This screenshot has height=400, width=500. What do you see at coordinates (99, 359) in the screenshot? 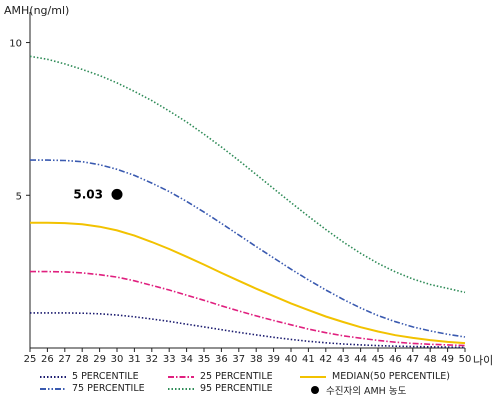
I see `x-tick-label: 29` at bounding box center [99, 359].